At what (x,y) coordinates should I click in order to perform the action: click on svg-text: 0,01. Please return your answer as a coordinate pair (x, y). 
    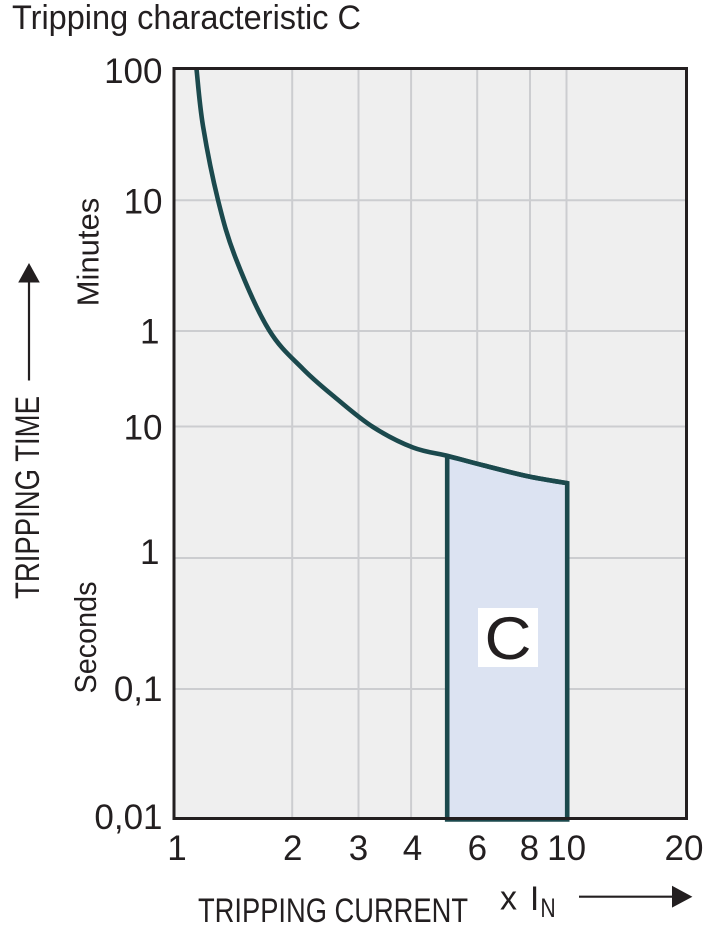
    Looking at the image, I should click on (128, 817).